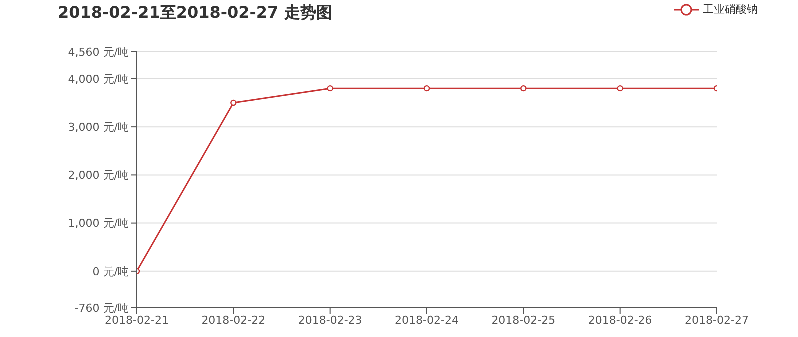  Describe the element at coordinates (524, 320) in the screenshot. I see `x-tick-label: 2018-02-25` at that location.